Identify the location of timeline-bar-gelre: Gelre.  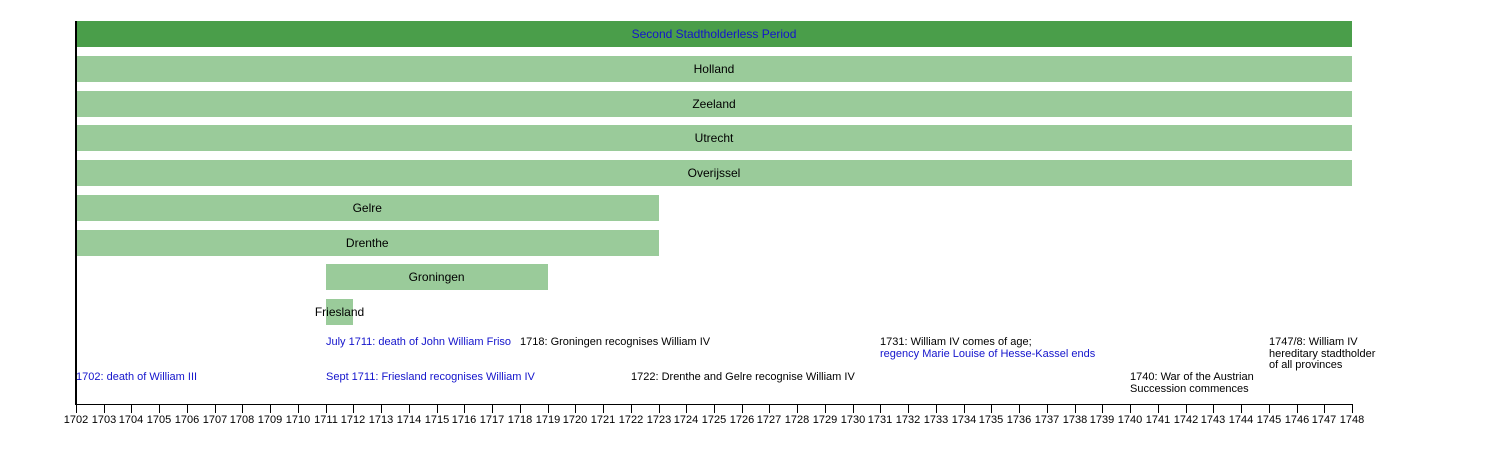
(367, 208).